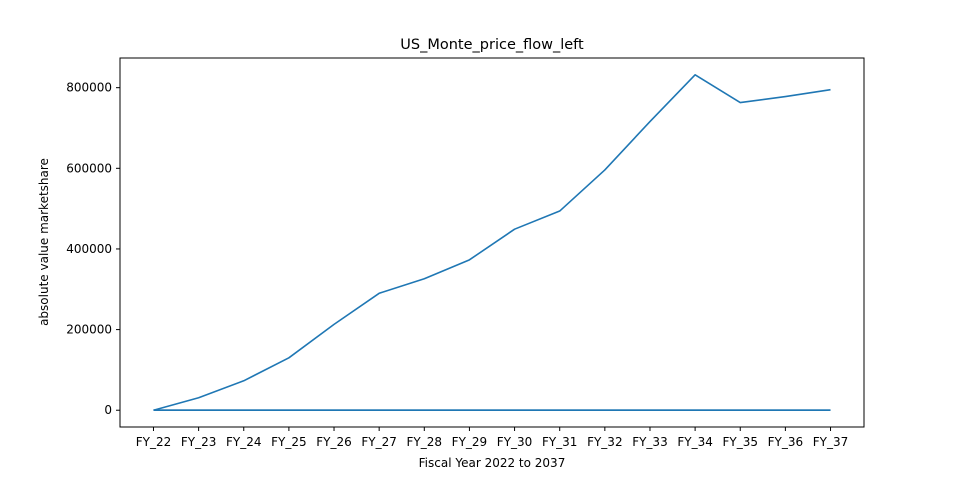 The image size is (960, 480). Describe the element at coordinates (425, 442) in the screenshot. I see `x-tick-label: FY_28` at that location.